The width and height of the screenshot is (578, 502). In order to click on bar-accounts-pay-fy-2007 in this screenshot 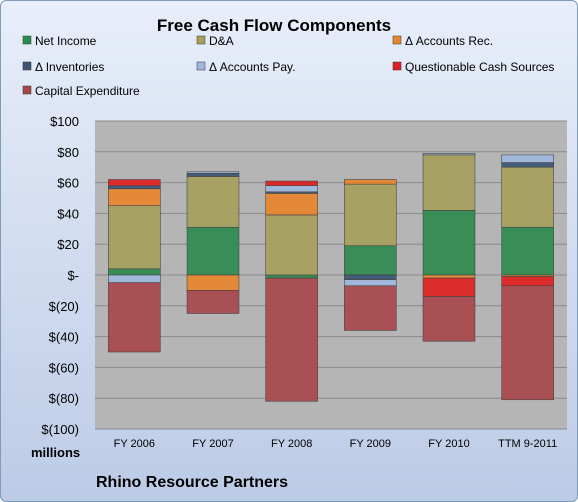, I will do `click(213, 172)`.